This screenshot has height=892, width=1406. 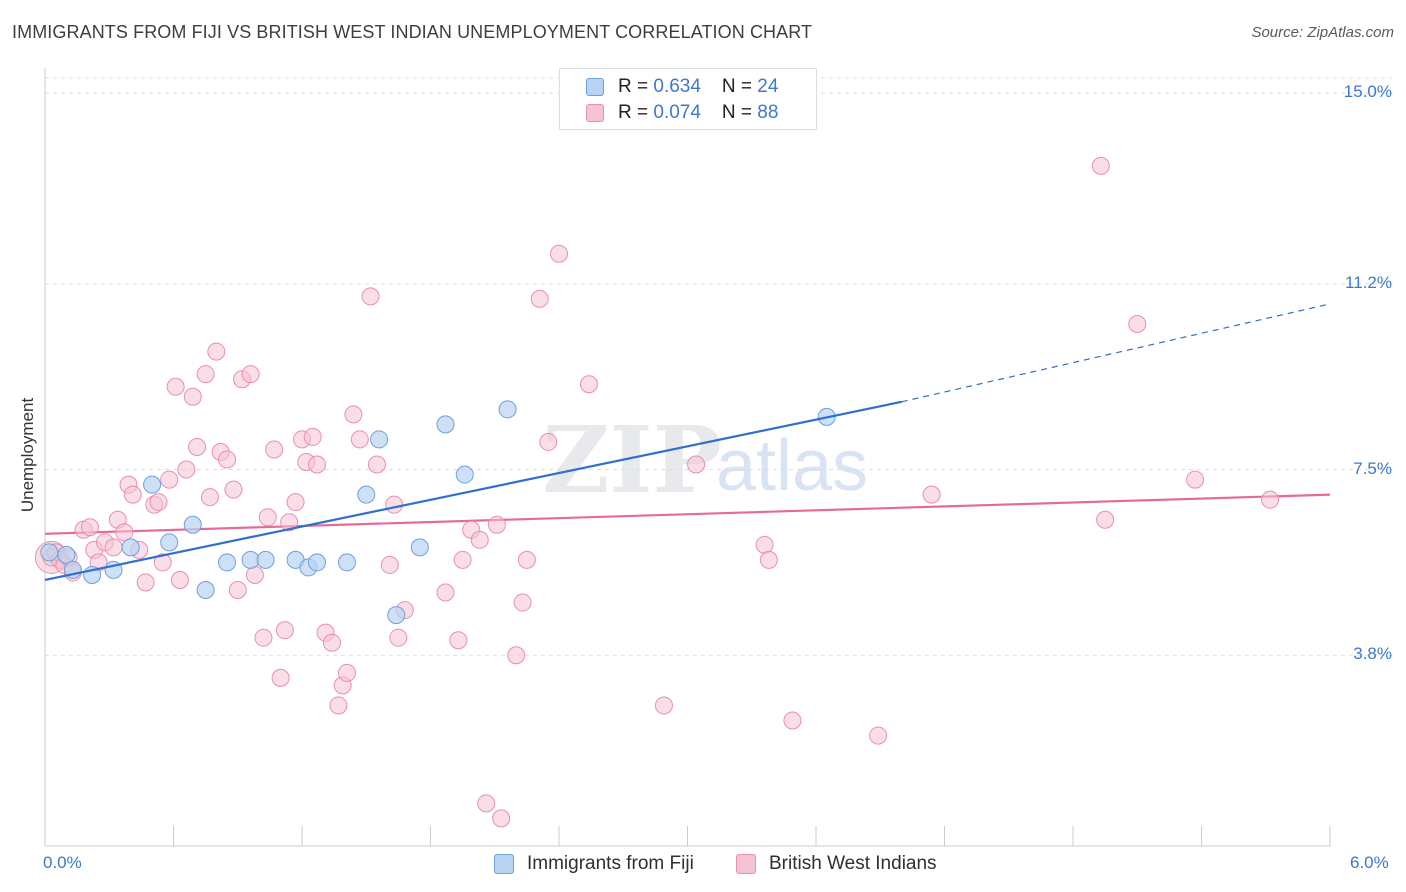 What do you see at coordinates (1369, 862) in the screenshot?
I see `x-tick-label-max: 6.0%` at bounding box center [1369, 862].